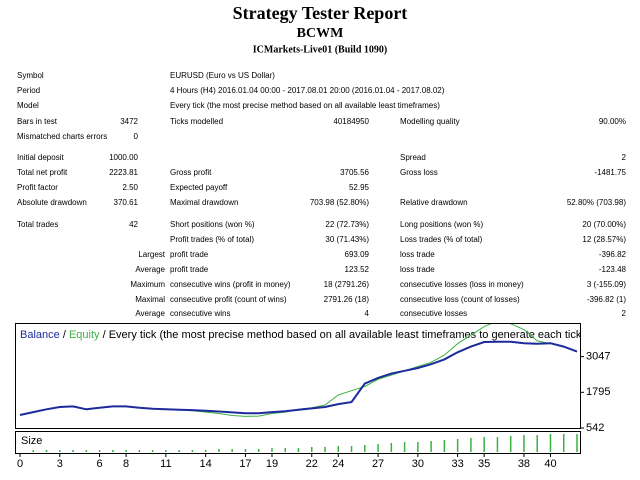  What do you see at coordinates (100, 464) in the screenshot?
I see `x-tick-label: 6` at bounding box center [100, 464].